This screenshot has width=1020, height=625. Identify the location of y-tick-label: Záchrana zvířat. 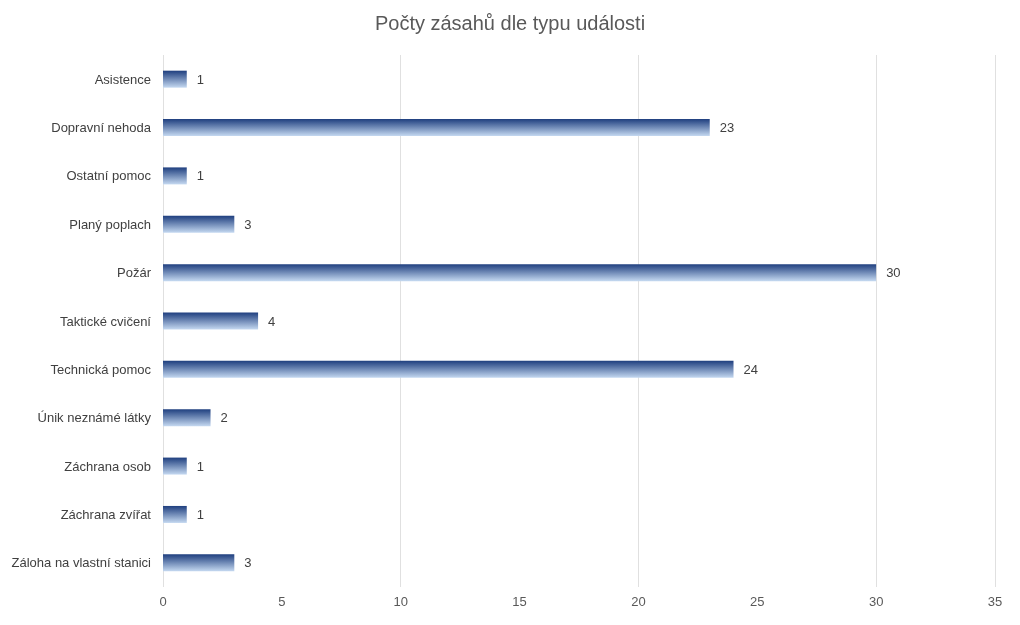
(106, 514).